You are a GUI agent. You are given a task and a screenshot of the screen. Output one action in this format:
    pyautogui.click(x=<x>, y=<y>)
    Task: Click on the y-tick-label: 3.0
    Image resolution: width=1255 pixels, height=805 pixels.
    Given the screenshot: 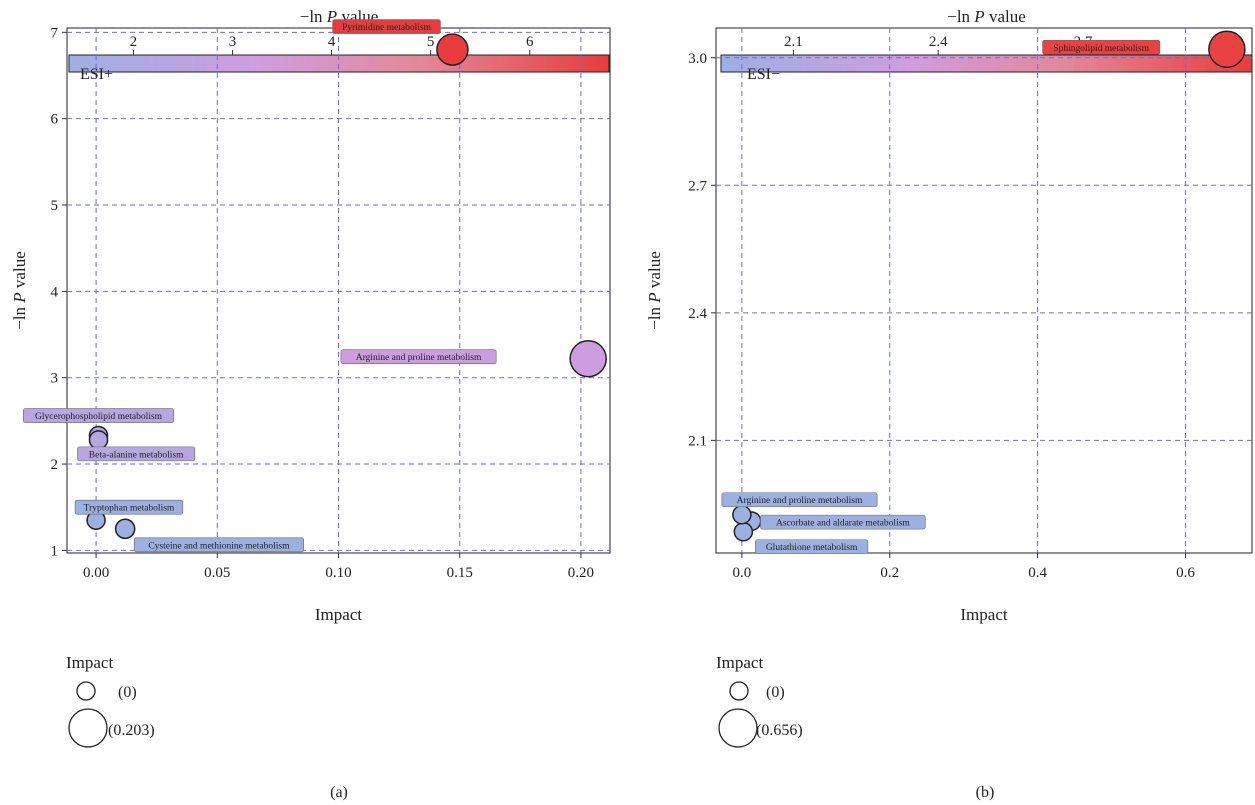 What is the action you would take?
    pyautogui.click(x=697, y=59)
    